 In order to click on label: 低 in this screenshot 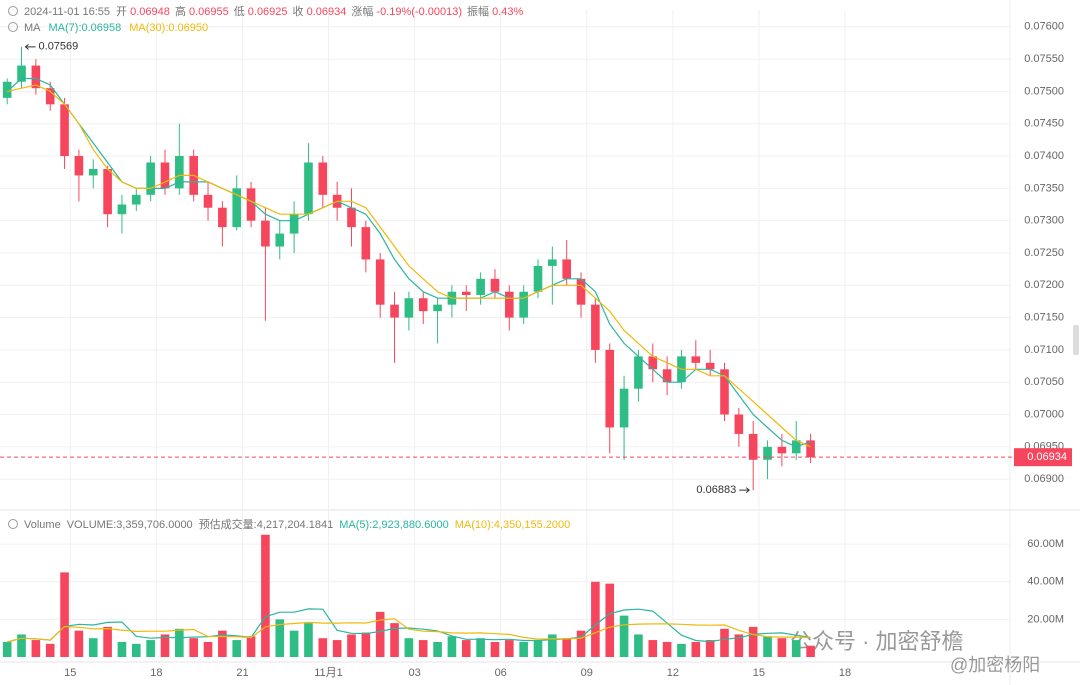, I will do `click(239, 12)`.